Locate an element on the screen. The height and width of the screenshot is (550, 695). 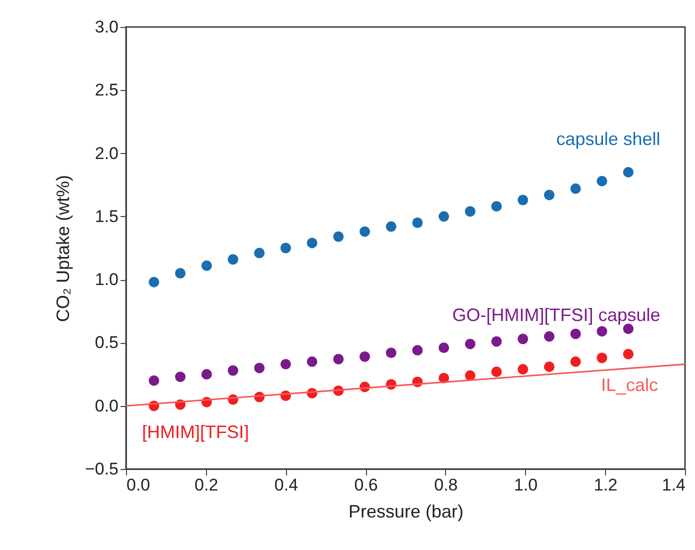
x-tick-label: 0.0 is located at coordinates (138, 485).